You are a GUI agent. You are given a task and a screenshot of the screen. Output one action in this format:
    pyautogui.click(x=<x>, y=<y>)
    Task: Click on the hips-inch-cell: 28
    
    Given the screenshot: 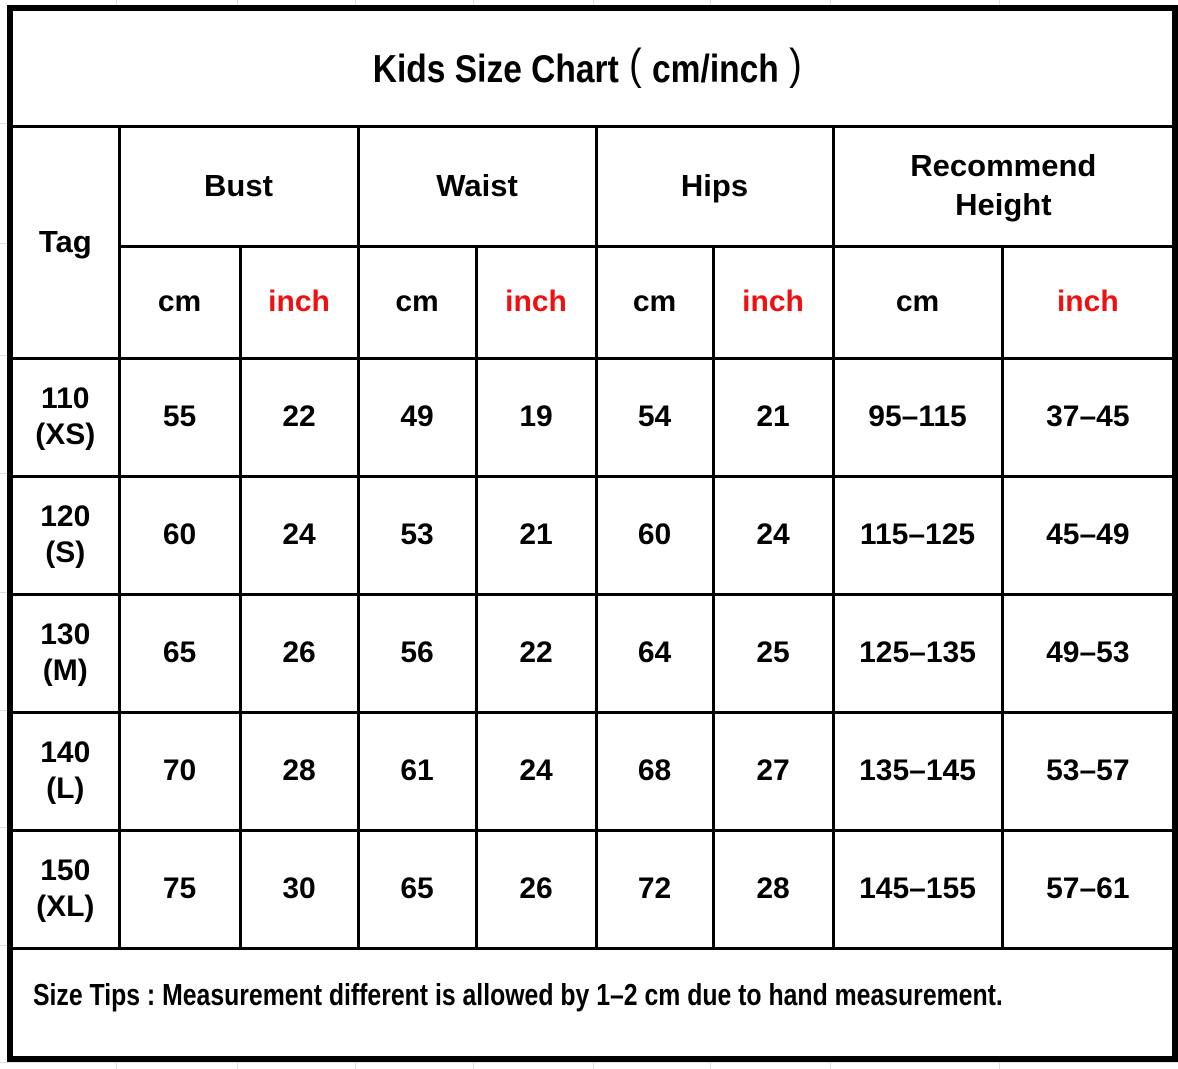 What is the action you would take?
    pyautogui.click(x=773, y=889)
    